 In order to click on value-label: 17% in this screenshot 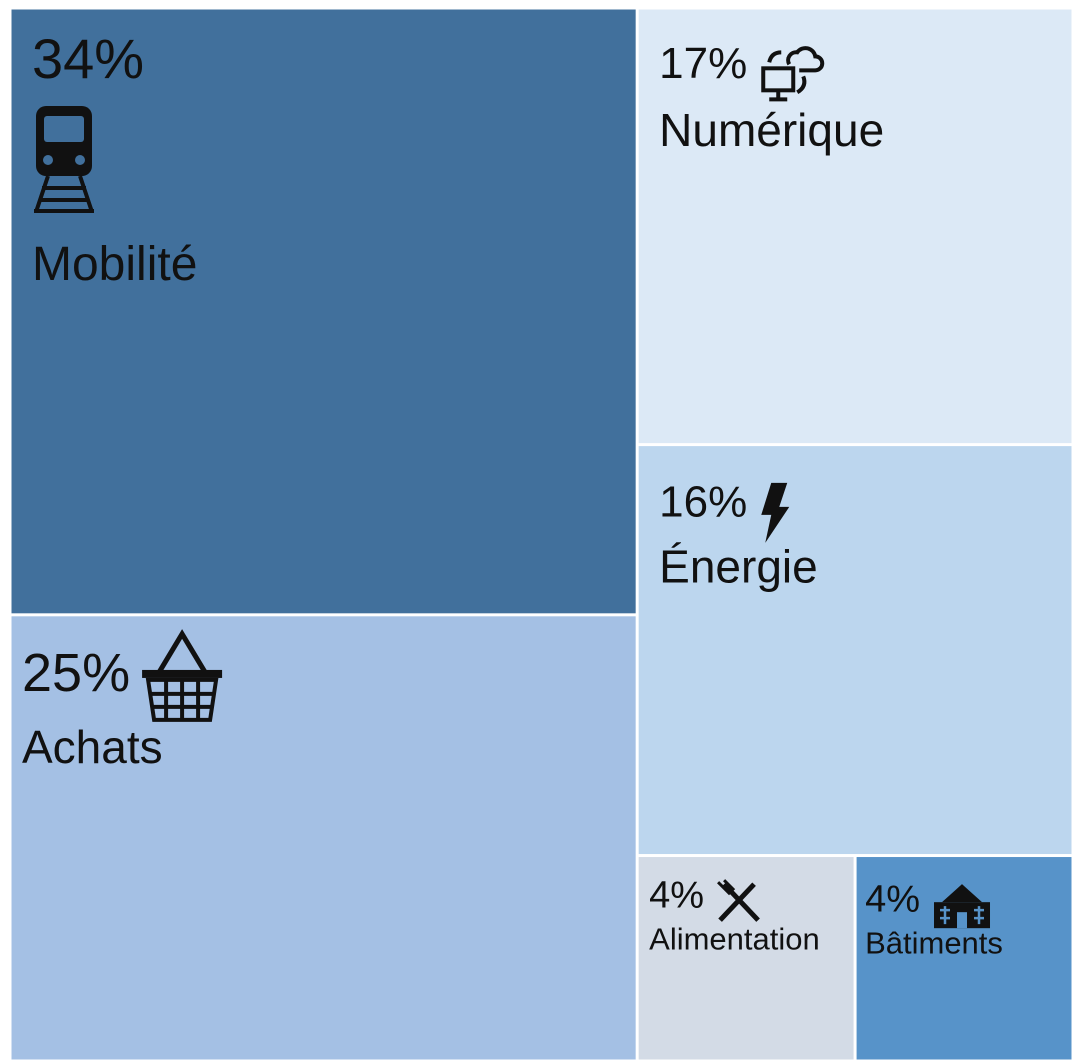, I will do `click(703, 63)`.